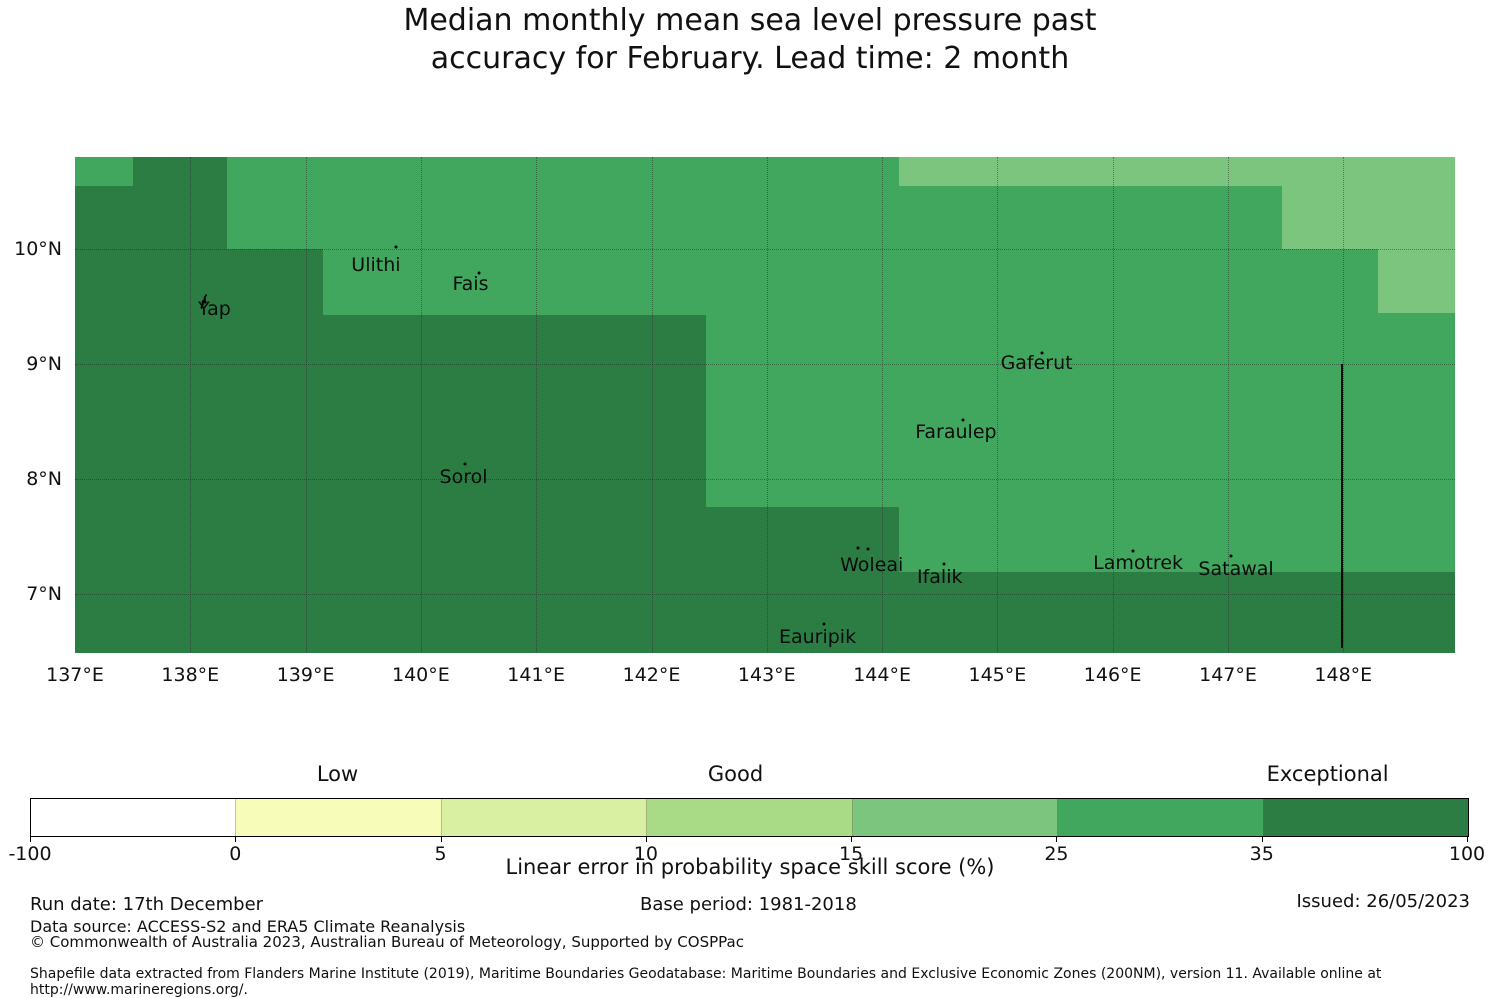 Image resolution: width=1500 pixels, height=998 pixels. I want to click on lamotrek-island-marker, so click(1133, 551).